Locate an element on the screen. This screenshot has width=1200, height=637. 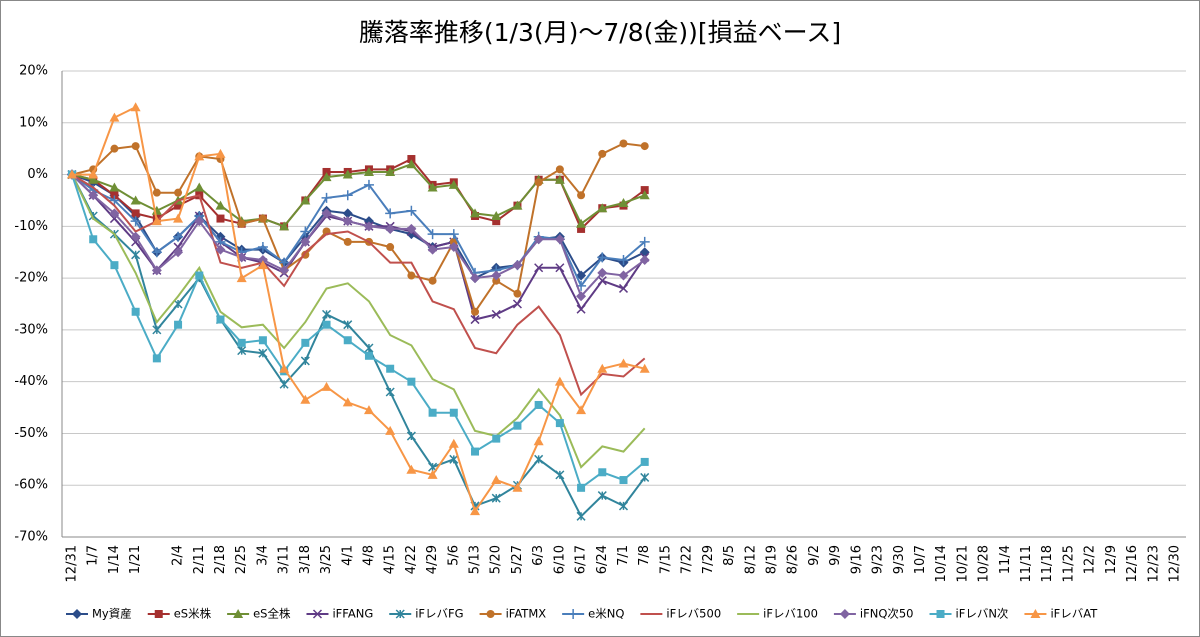
x-tick-label: 12/23 is located at coordinates (1153, 563).